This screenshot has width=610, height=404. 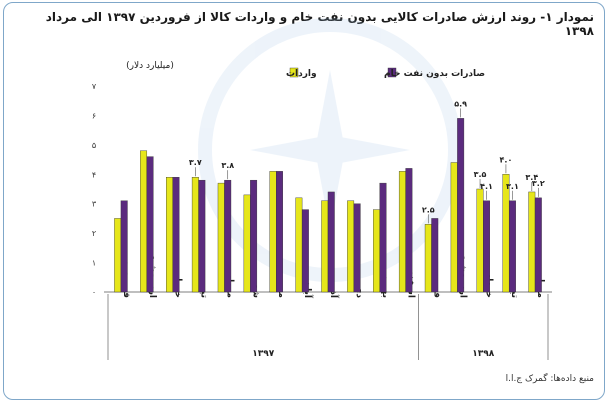 What do you see at coordinates (227, 165) in the screenshot?
I see `data-label: ۳.۸` at bounding box center [227, 165].